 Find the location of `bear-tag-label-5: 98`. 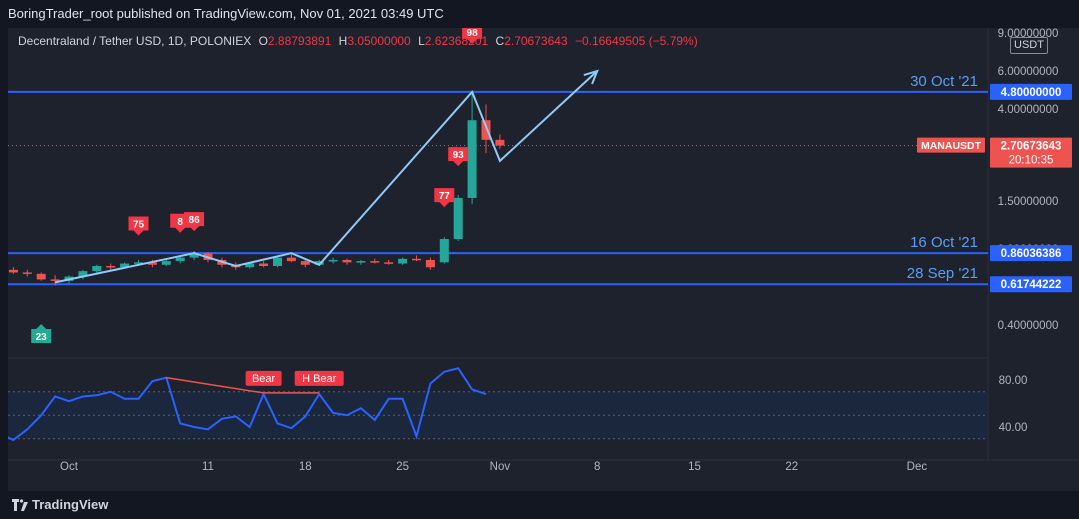

bear-tag-label-5: 98 is located at coordinates (473, 33).